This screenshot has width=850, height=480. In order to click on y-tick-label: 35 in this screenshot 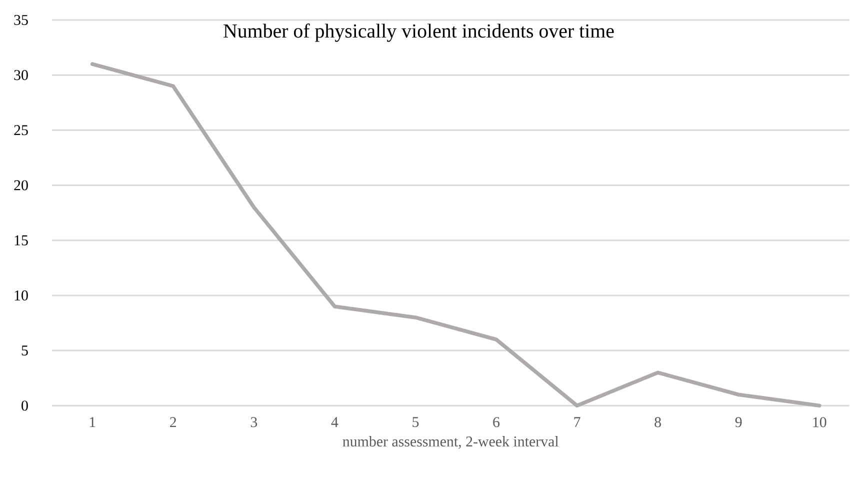, I will do `click(21, 20)`.